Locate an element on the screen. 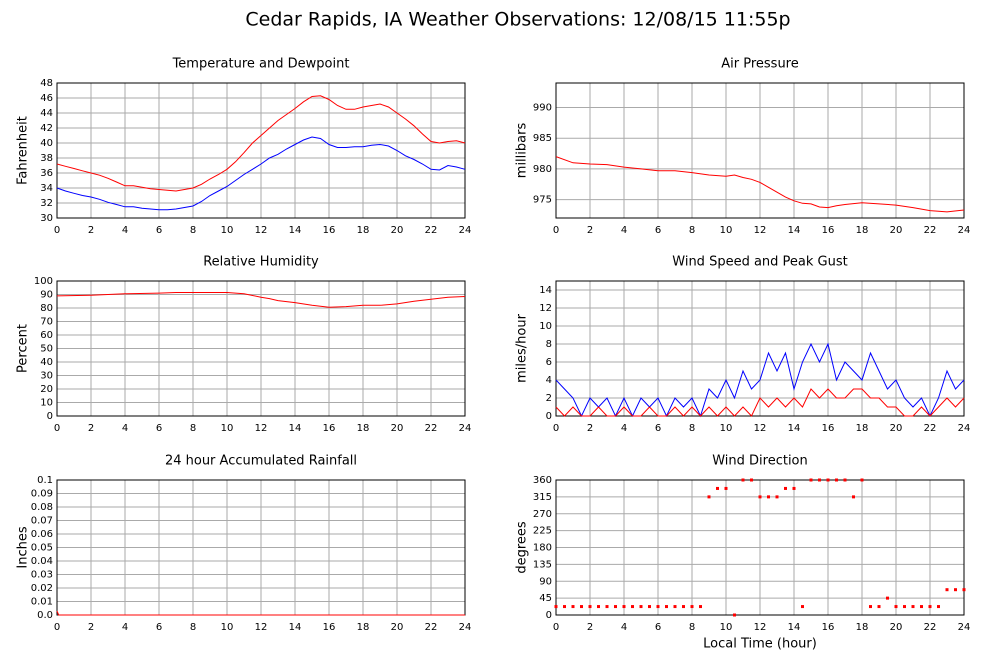  y-tick-label: 180 is located at coordinates (542, 548).